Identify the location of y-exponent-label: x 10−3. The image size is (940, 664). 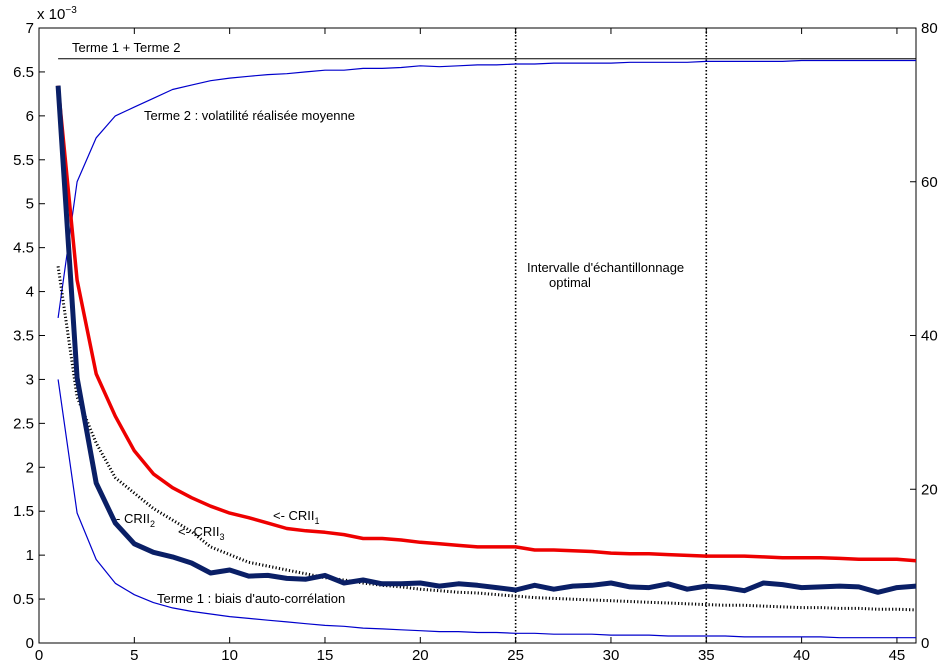
(57, 14).